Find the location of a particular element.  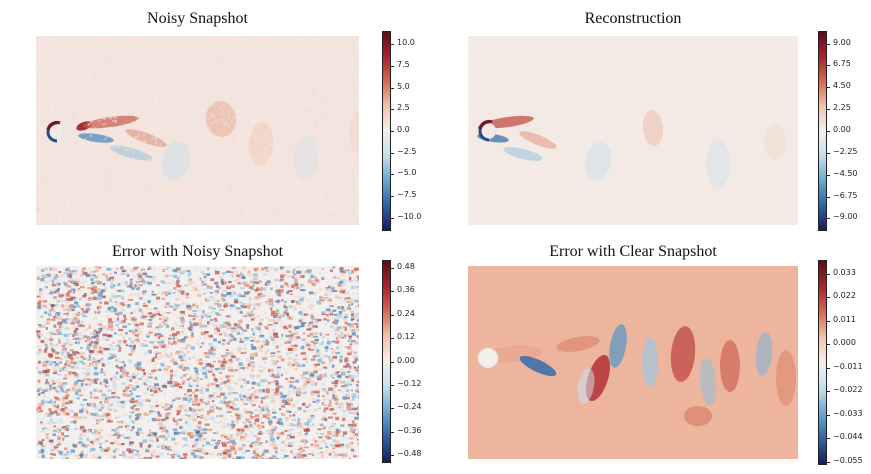

colorbar-tick-label: −2.25 is located at coordinates (845, 151).